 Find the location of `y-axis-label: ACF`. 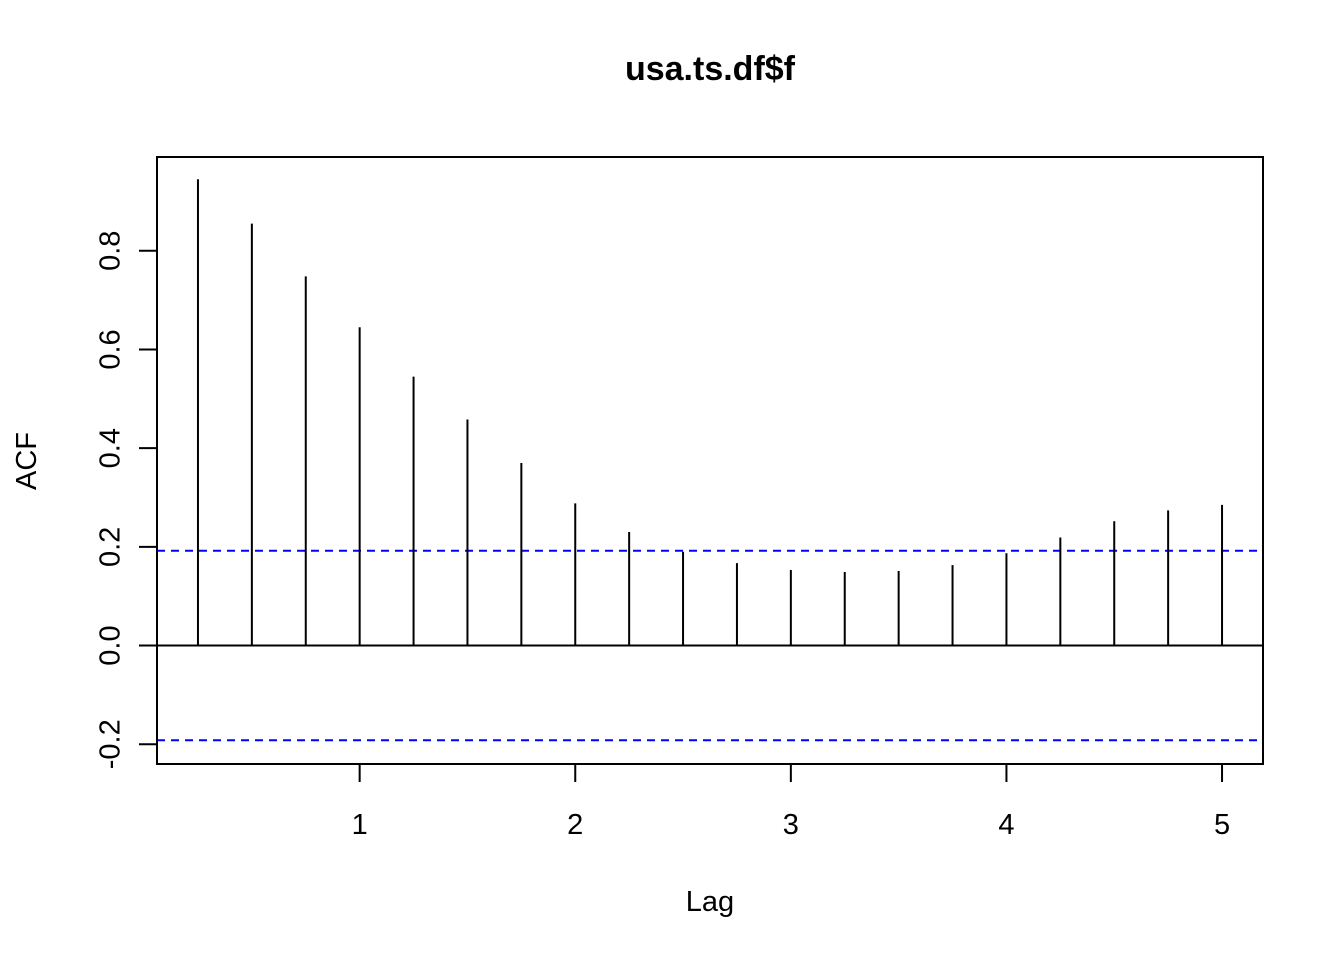

y-axis-label: ACF is located at coordinates (27, 461).